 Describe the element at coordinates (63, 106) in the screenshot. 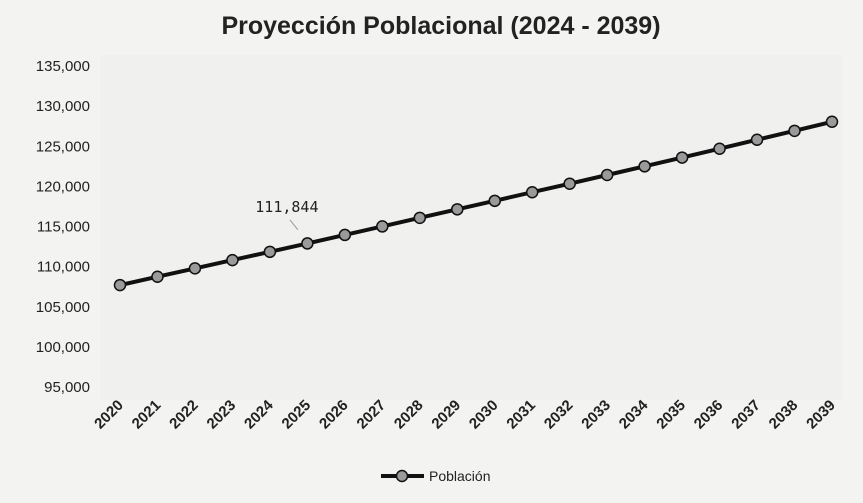

I see `y-tick-label: 130,000` at that location.